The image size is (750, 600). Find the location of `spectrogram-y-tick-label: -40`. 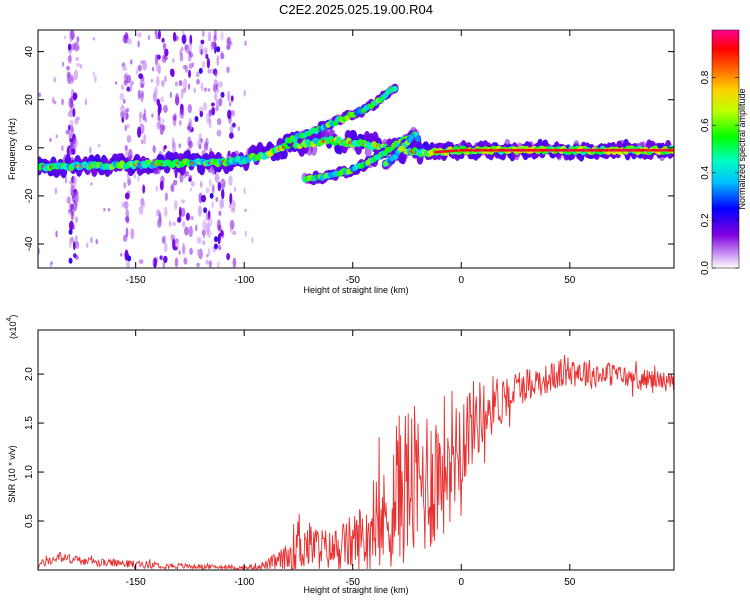

spectrogram-y-tick-label: -40 is located at coordinates (29, 243).